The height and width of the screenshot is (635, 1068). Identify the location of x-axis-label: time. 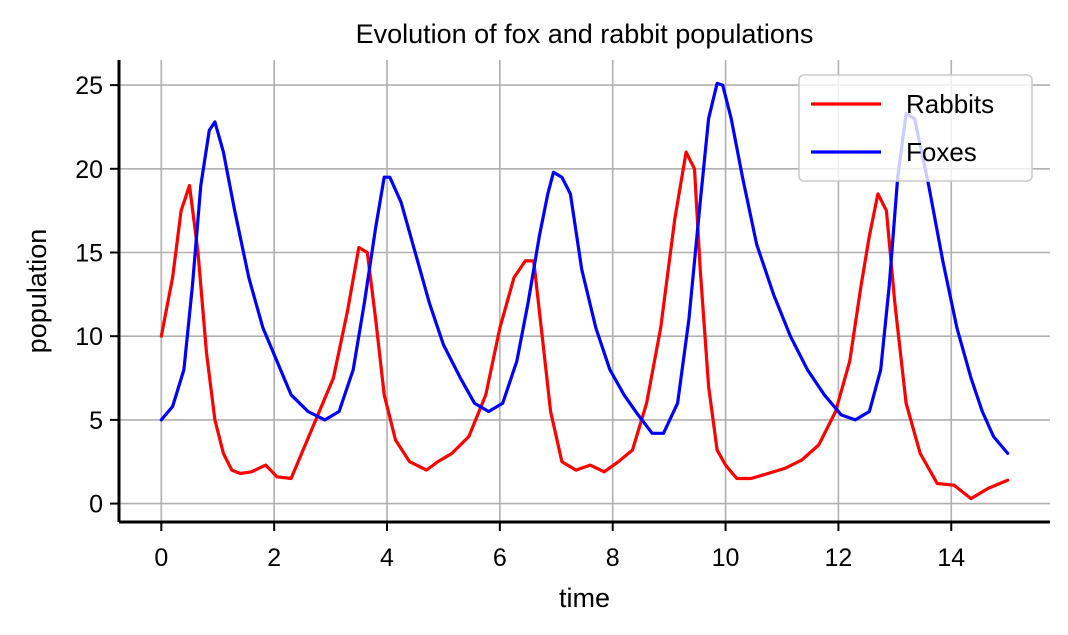
(584, 598).